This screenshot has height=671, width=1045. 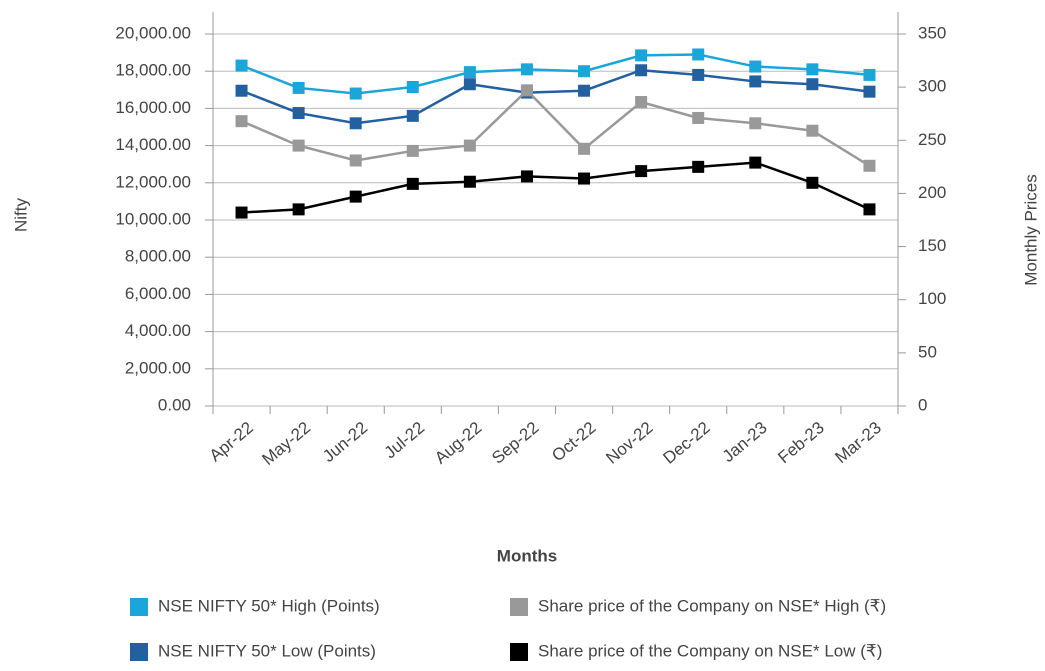 I want to click on y2-tick-label: 350, so click(x=932, y=32).